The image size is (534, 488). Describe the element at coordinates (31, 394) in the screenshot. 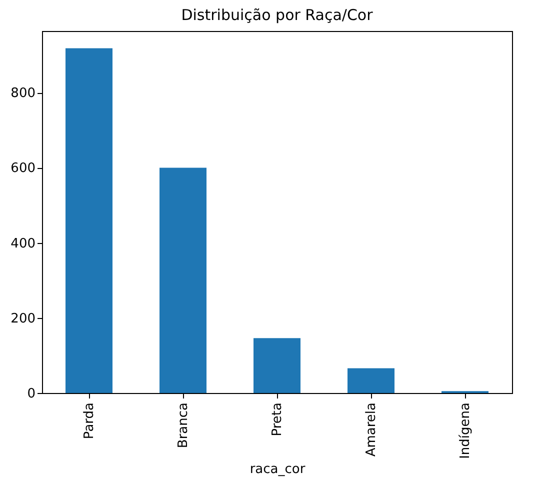

I see `y-tick-label: 0` at that location.